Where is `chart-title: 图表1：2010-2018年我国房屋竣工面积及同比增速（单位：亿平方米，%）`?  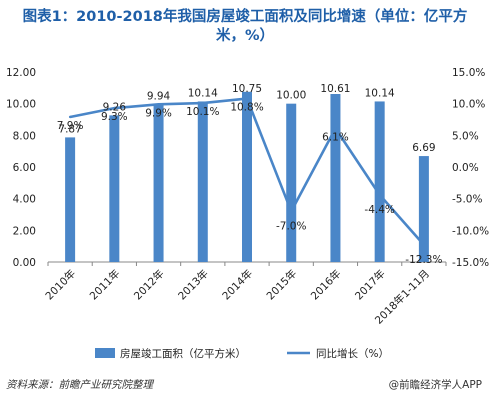 chart-title: 图表1：2010-2018年我国房屋竣工面积及同比增速（单位：亿平方米，%） is located at coordinates (245, 26).